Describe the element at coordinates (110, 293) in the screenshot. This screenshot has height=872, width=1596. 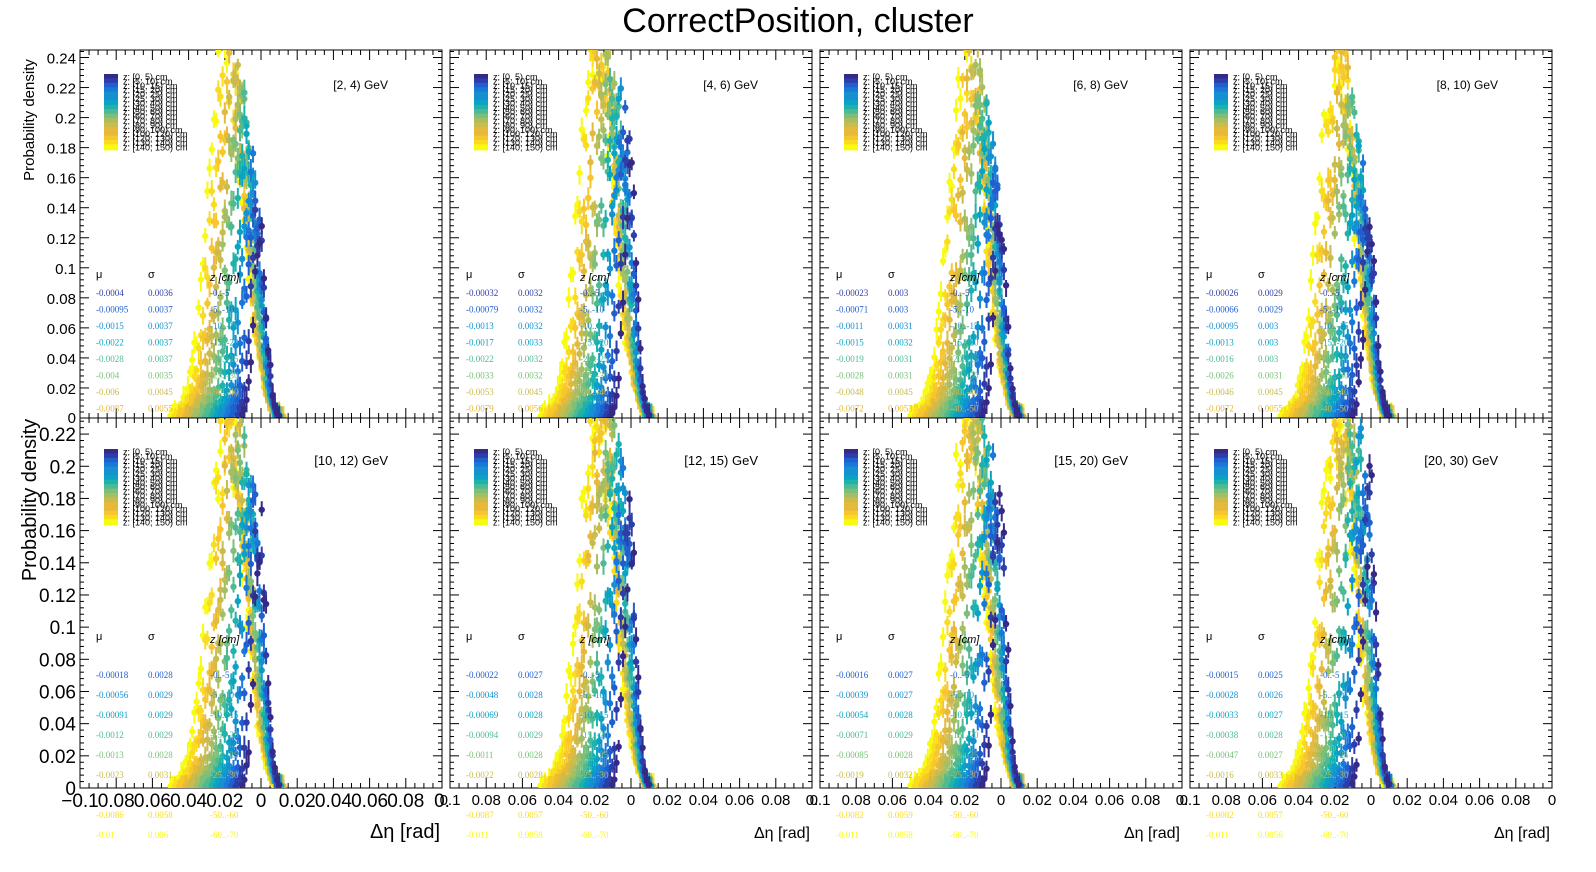
I see `stats-mu-value: -0.0004` at that location.